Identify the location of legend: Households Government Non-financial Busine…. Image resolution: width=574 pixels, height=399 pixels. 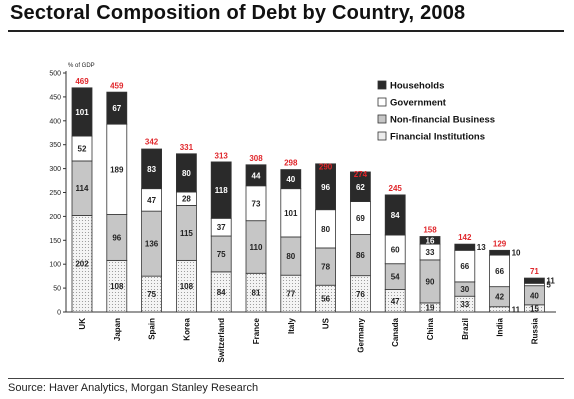
(436, 111).